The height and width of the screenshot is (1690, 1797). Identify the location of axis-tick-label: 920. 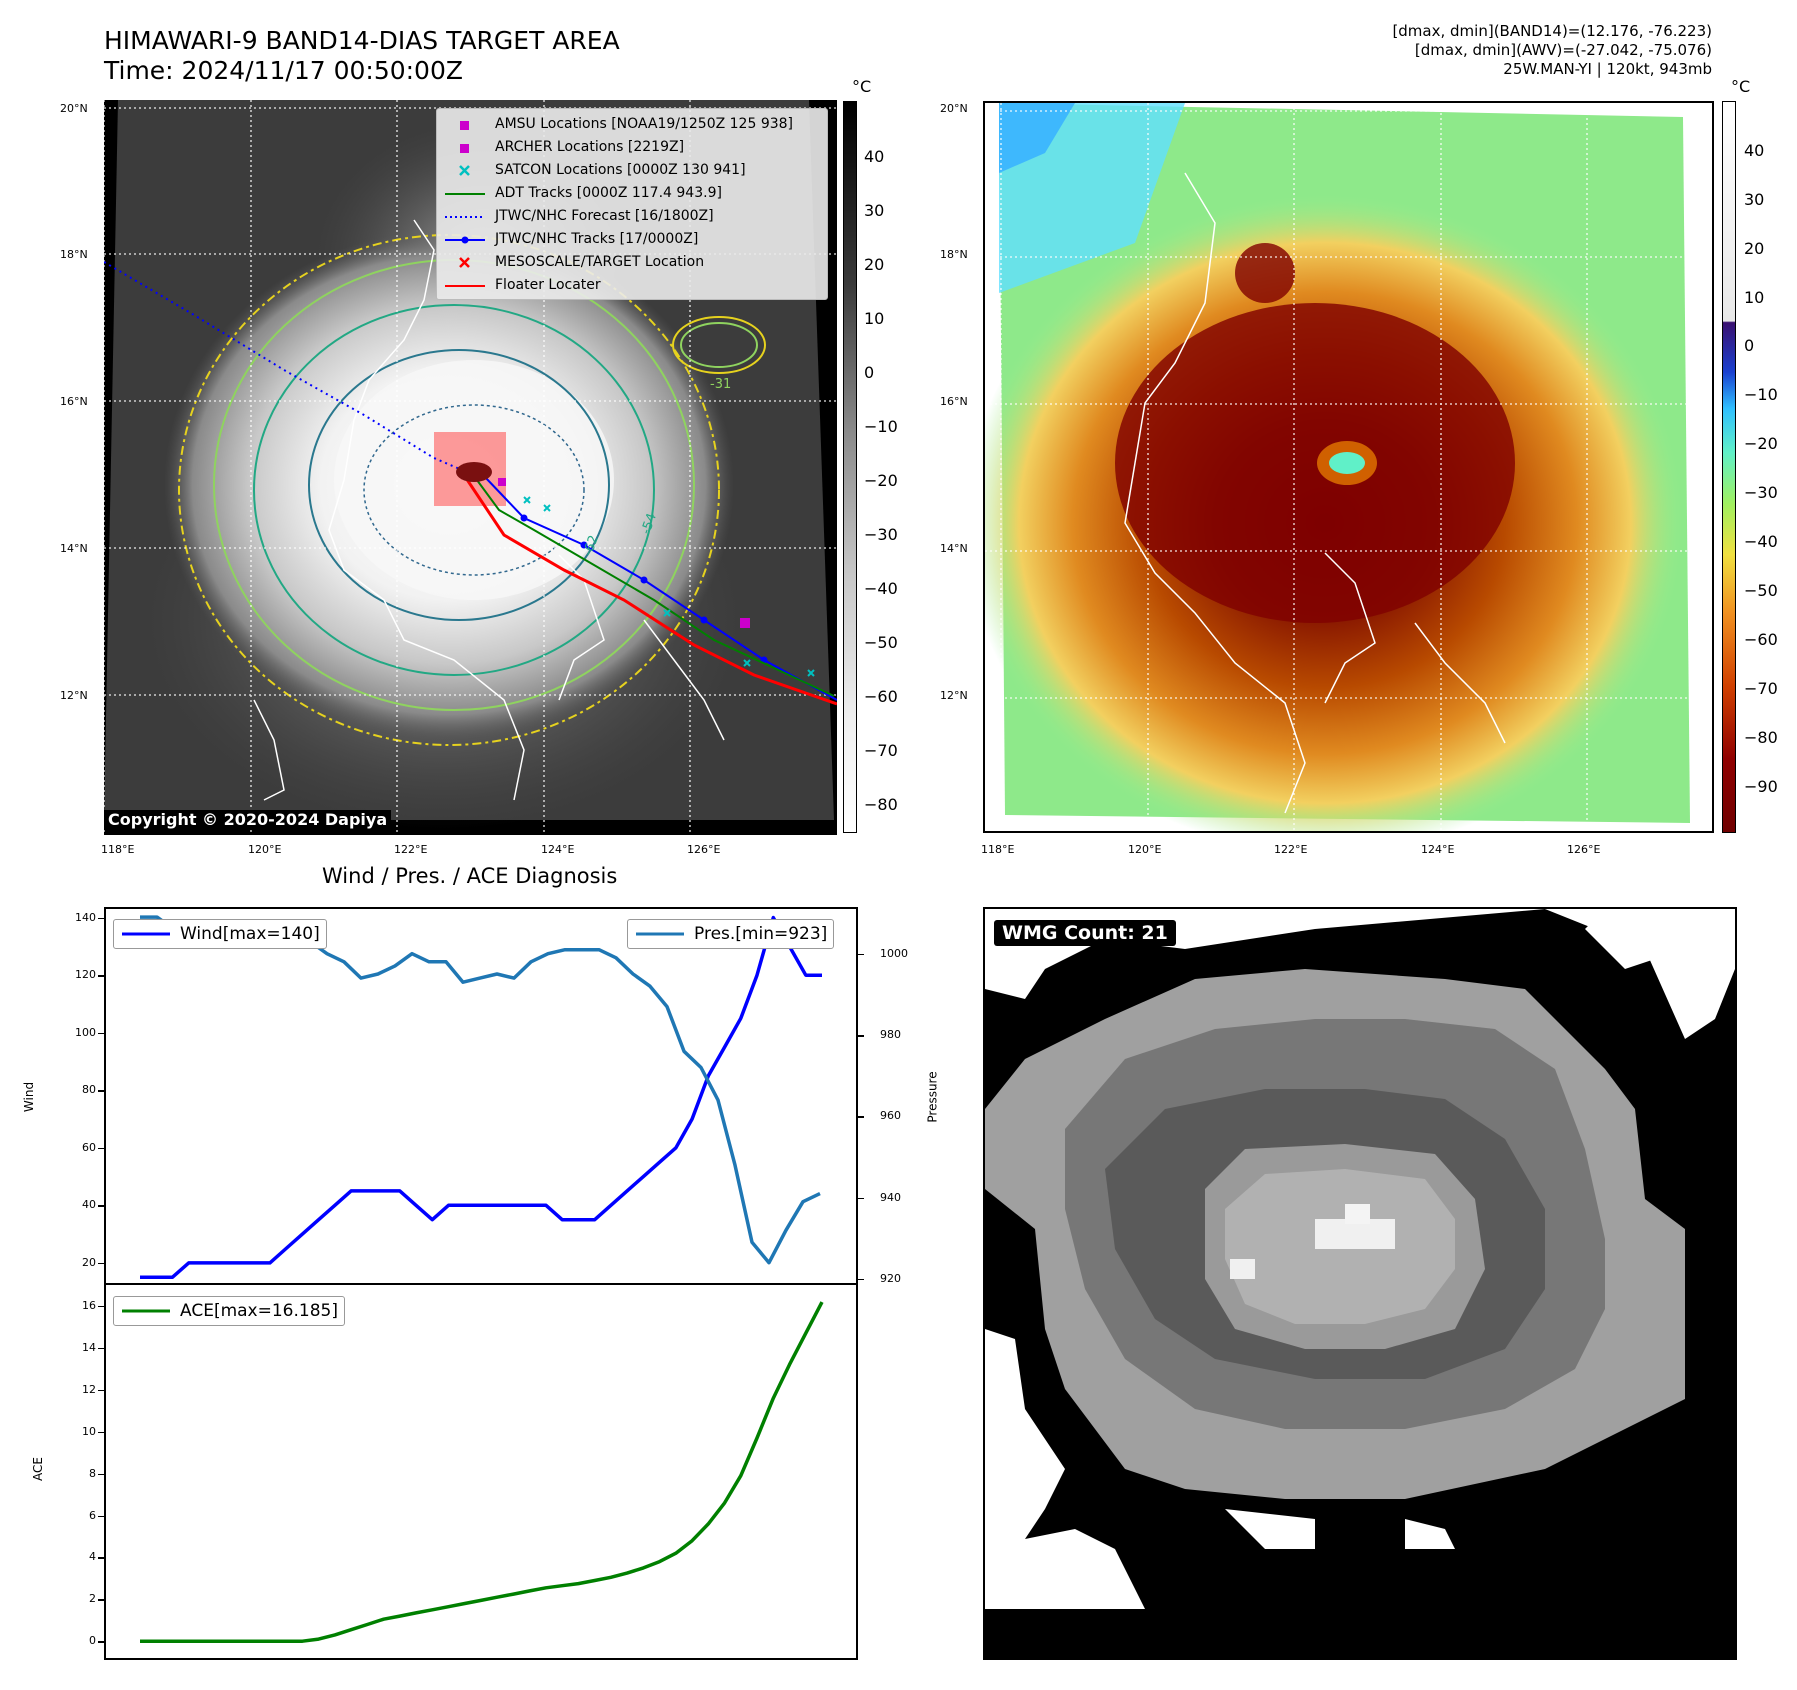
(890, 1278).